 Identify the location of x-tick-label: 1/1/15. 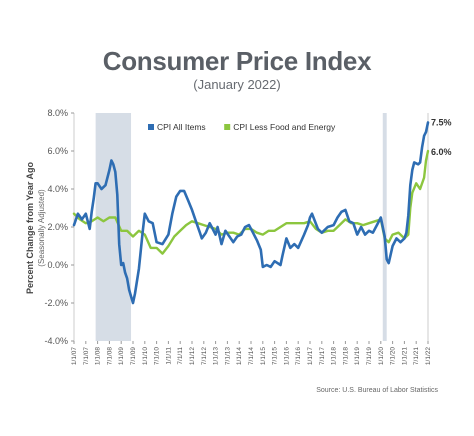
(263, 356).